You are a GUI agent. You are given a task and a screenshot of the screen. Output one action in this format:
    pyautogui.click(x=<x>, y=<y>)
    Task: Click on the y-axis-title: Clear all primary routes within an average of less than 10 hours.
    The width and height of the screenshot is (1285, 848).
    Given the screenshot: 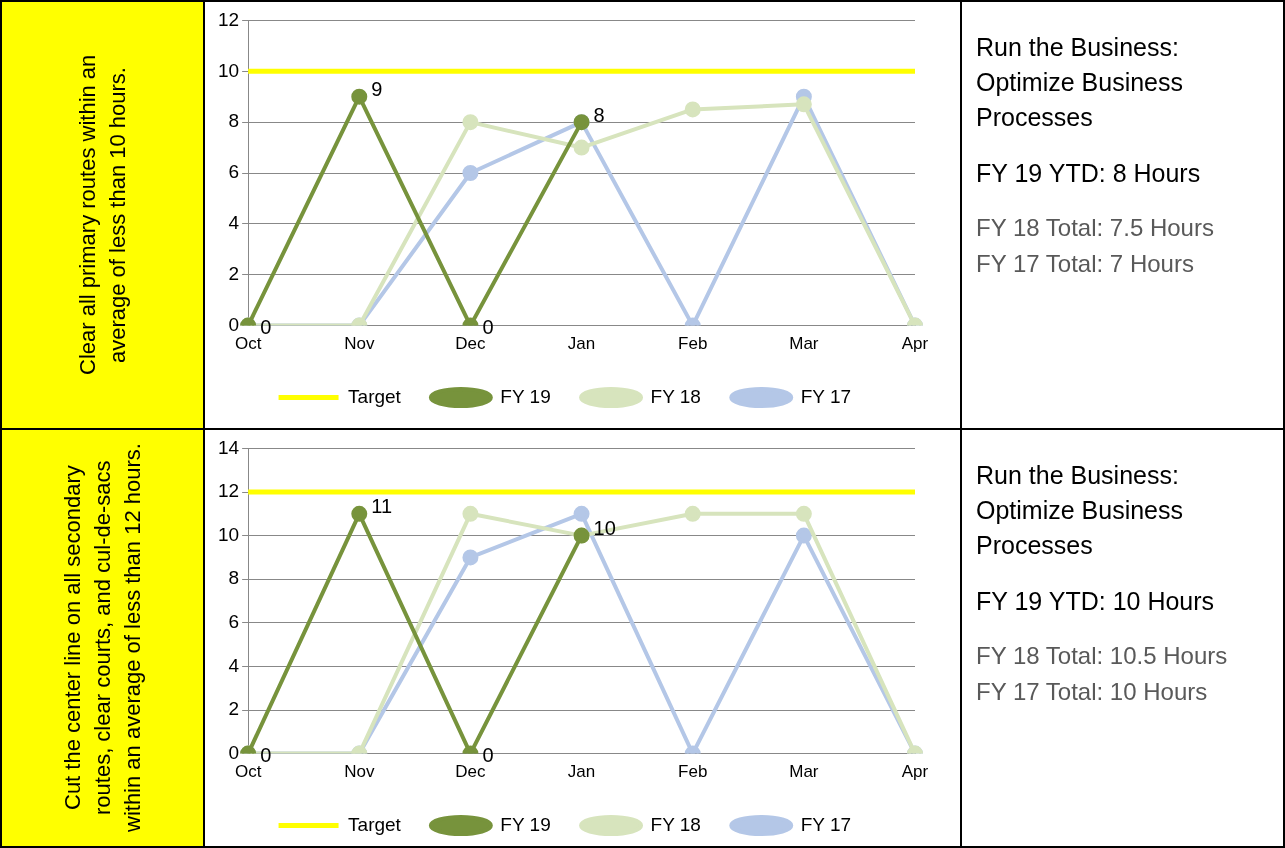 What is the action you would take?
    pyautogui.click(x=102, y=215)
    